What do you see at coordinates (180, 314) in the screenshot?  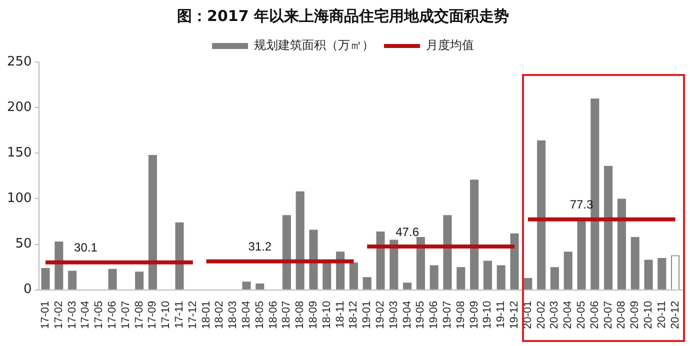 I see `x-tick-label: 17-11` at bounding box center [180, 314].